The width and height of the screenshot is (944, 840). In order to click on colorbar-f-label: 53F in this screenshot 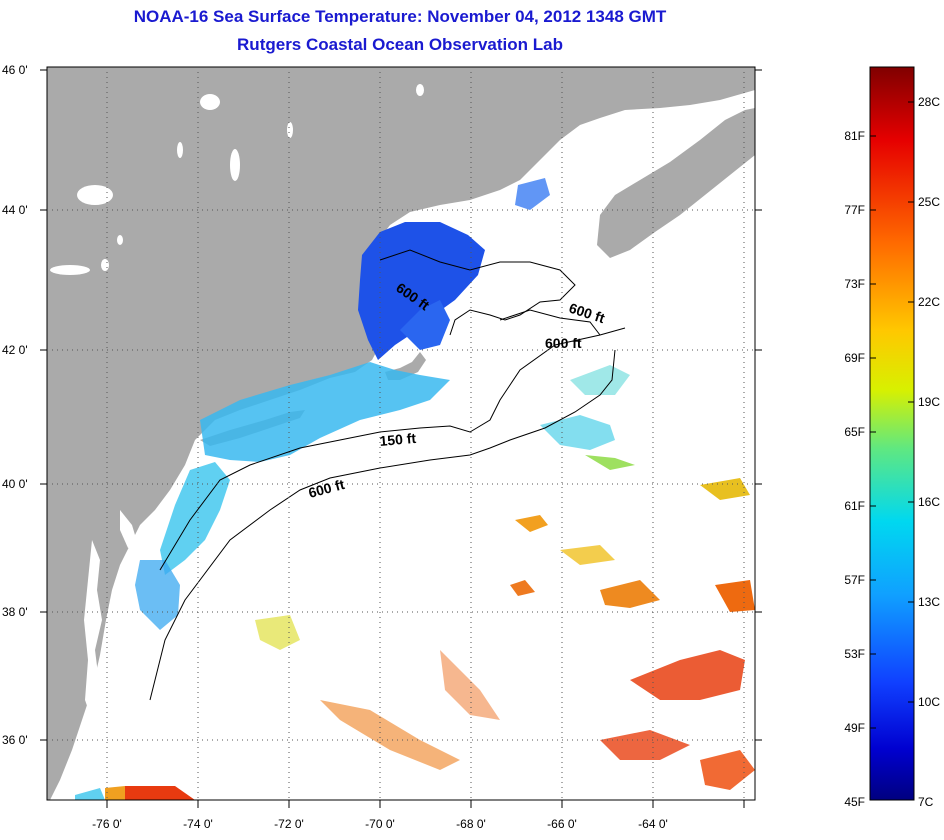, I will do `click(854, 654)`.